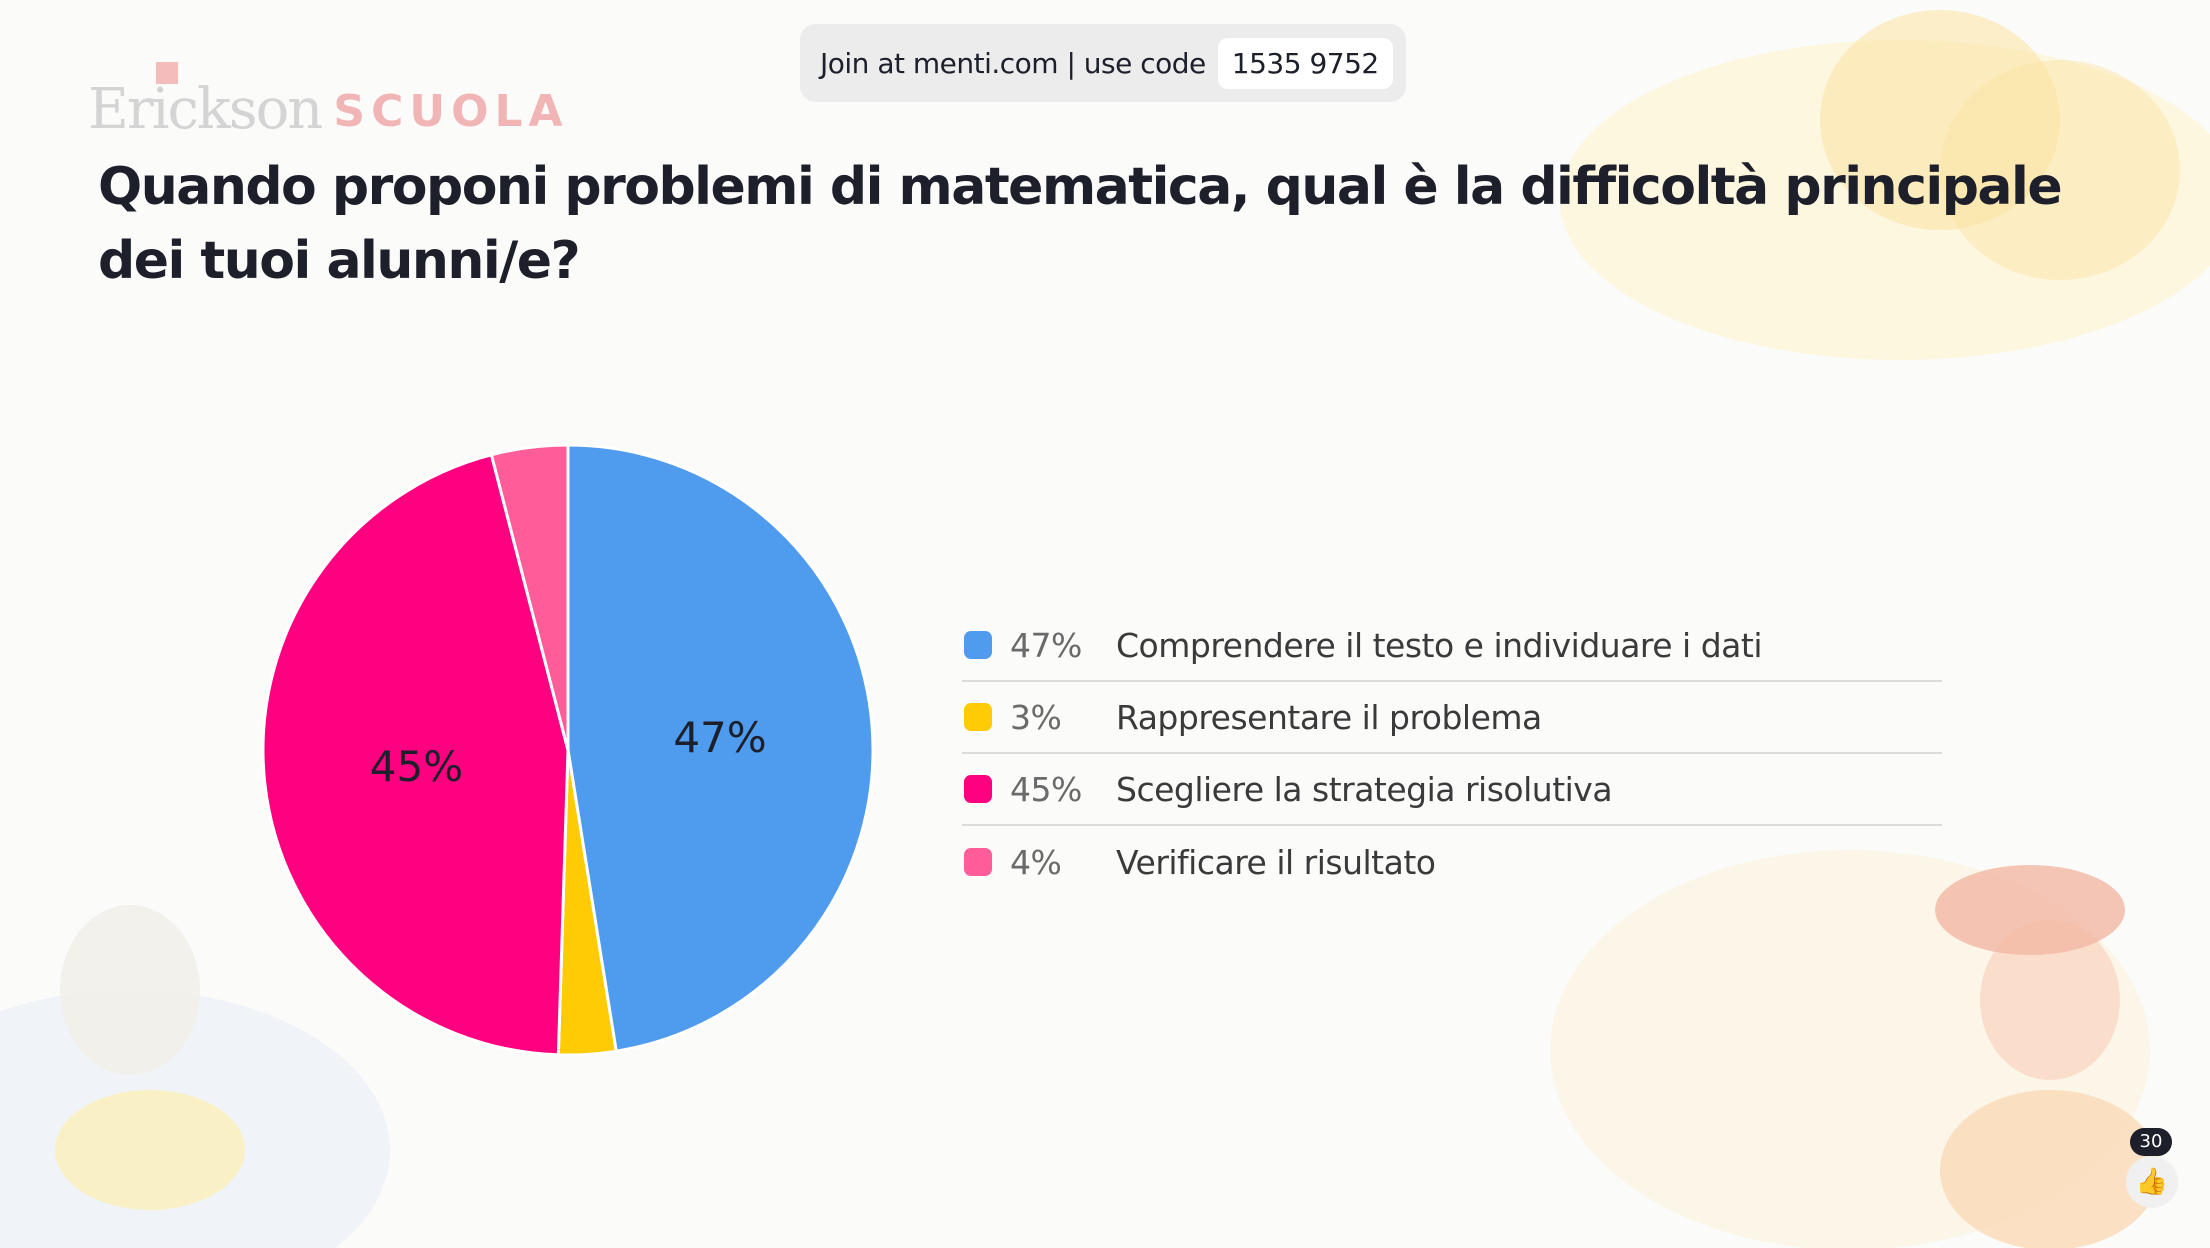  What do you see at coordinates (1046, 789) in the screenshot?
I see `legend-percent-2: 45%` at bounding box center [1046, 789].